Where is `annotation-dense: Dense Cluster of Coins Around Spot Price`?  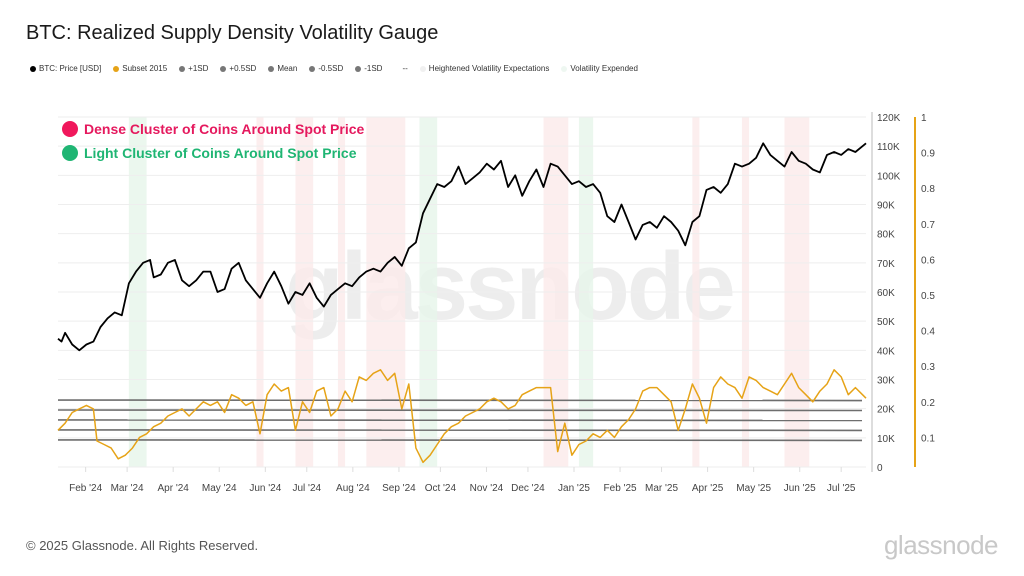
annotation-dense: Dense Cluster of Coins Around Spot Price is located at coordinates (213, 129).